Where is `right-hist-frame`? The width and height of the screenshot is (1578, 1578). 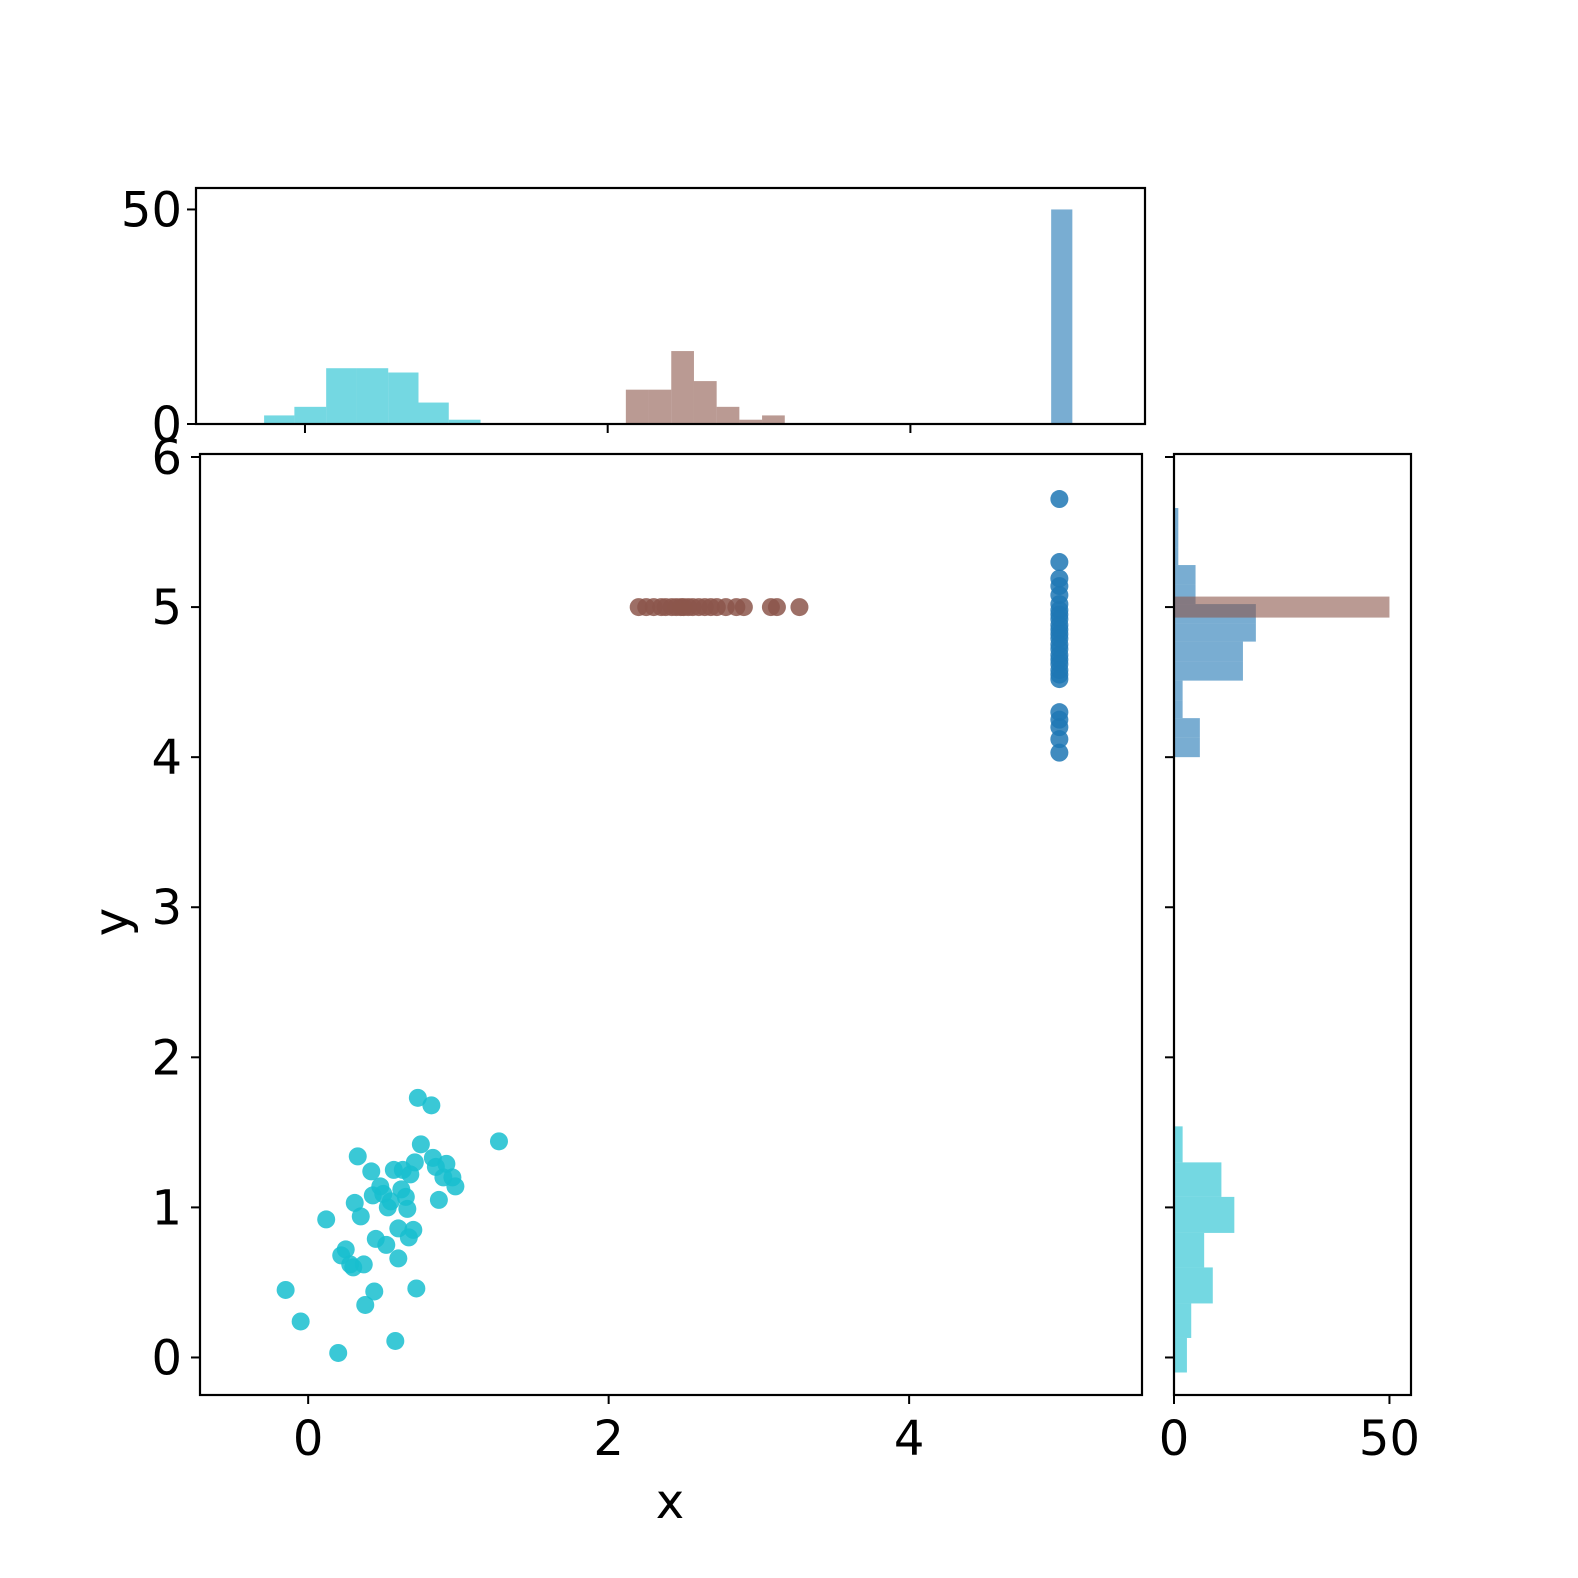
right-hist-frame is located at coordinates (1292, 924).